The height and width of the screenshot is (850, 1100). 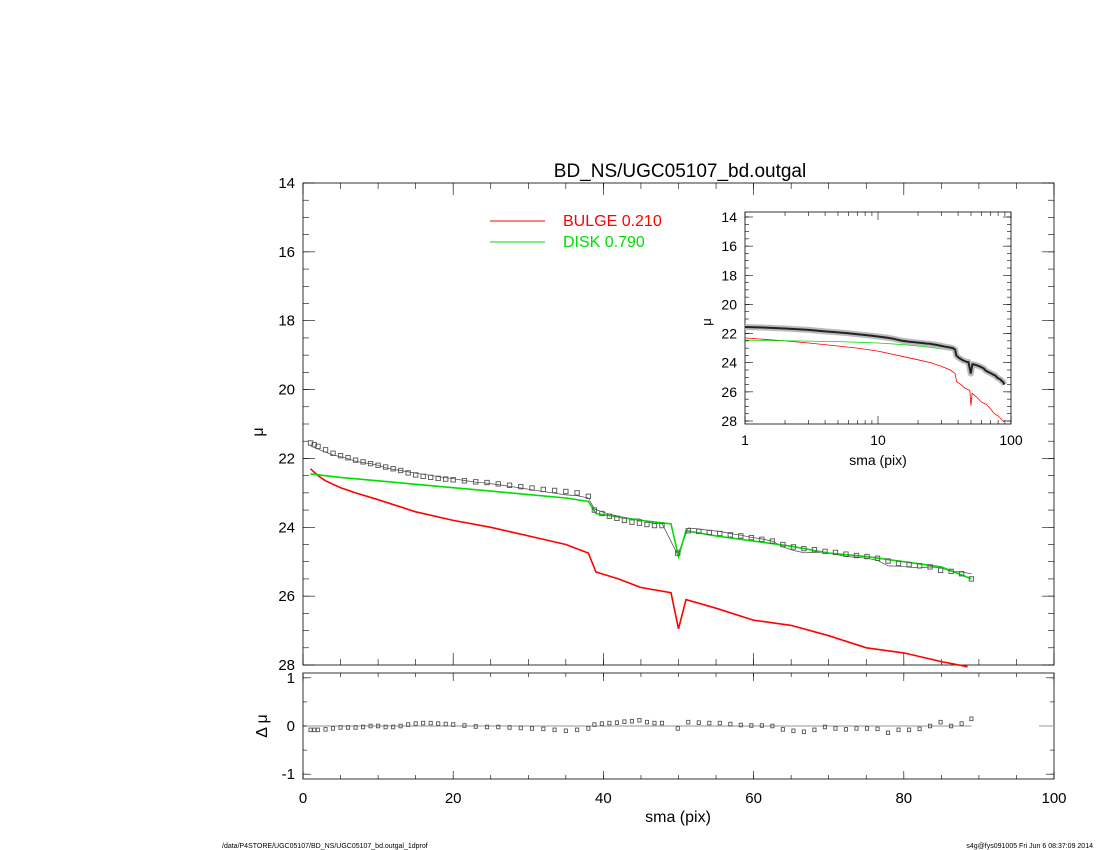 What do you see at coordinates (258, 431) in the screenshot?
I see `y-axis-label-main: μ` at bounding box center [258, 431].